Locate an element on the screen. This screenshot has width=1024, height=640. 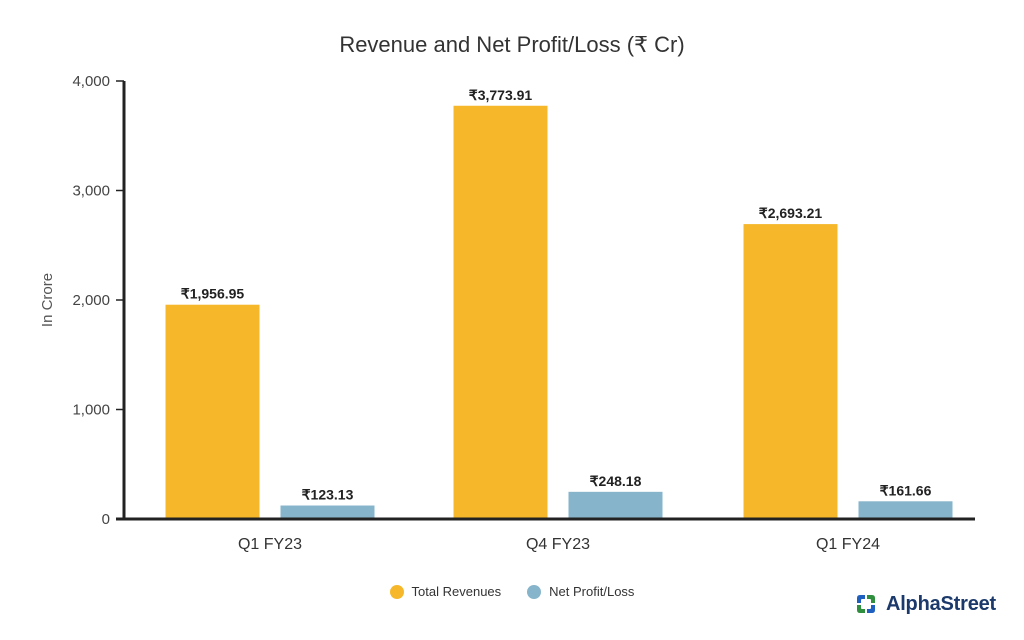
y-tick-label: 3,000 is located at coordinates (91, 191).